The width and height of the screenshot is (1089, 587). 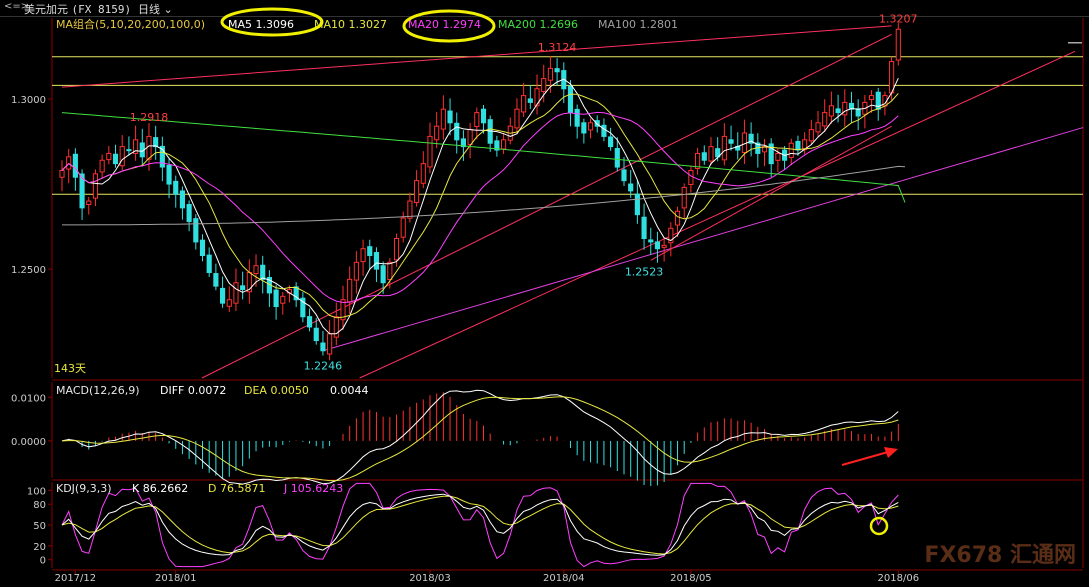 What do you see at coordinates (691, 578) in the screenshot?
I see `x-tick-label: 2018/05` at bounding box center [691, 578].